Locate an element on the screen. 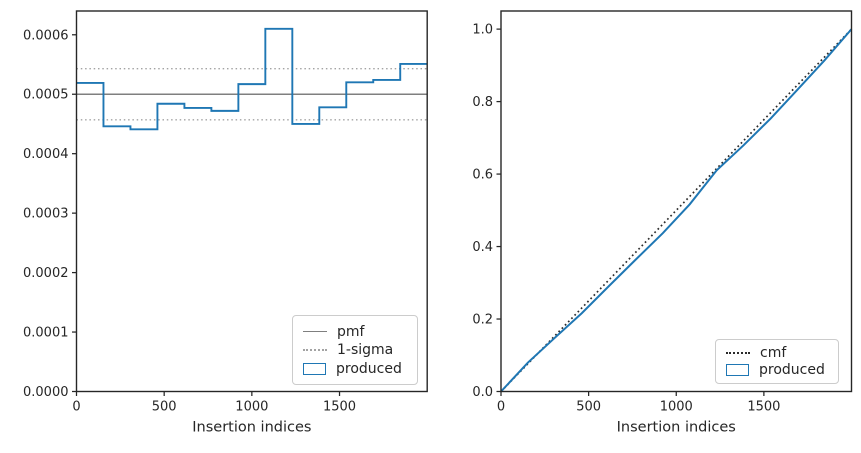 This screenshot has height=453, width=861. pmf-comparison-plot-y-tick-label: 0.0000 is located at coordinates (46, 392).